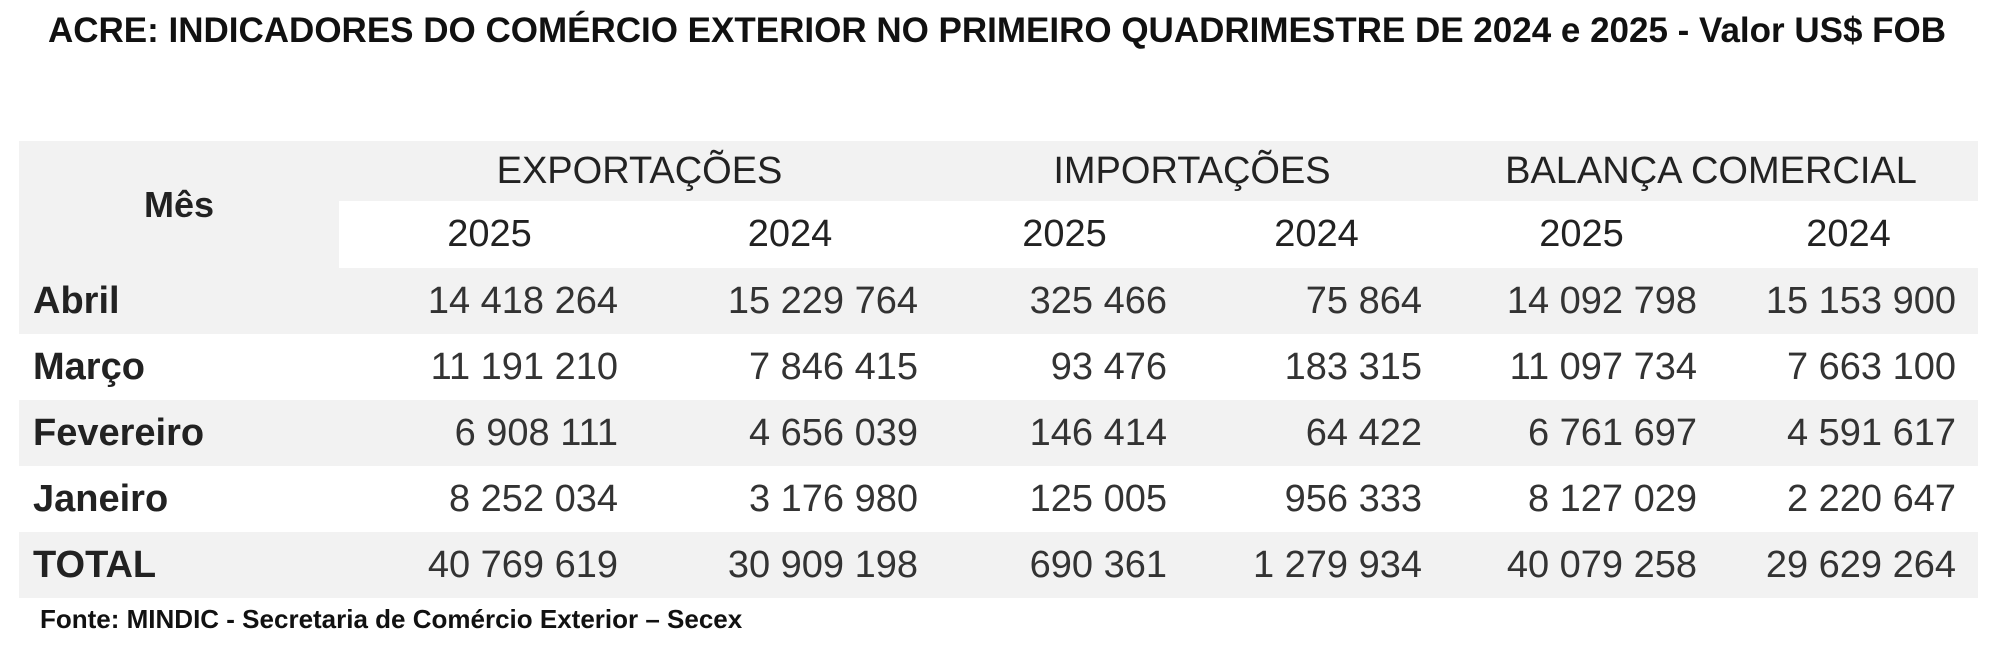  What do you see at coordinates (1581, 301) in the screenshot?
I see `cell-value: 14 092 798` at bounding box center [1581, 301].